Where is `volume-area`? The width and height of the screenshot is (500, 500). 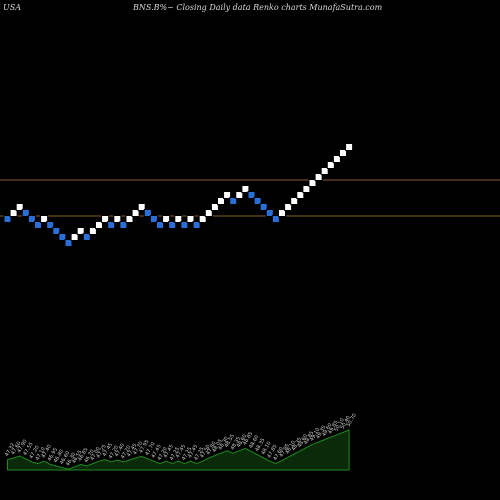 volume-area is located at coordinates (178, 450).